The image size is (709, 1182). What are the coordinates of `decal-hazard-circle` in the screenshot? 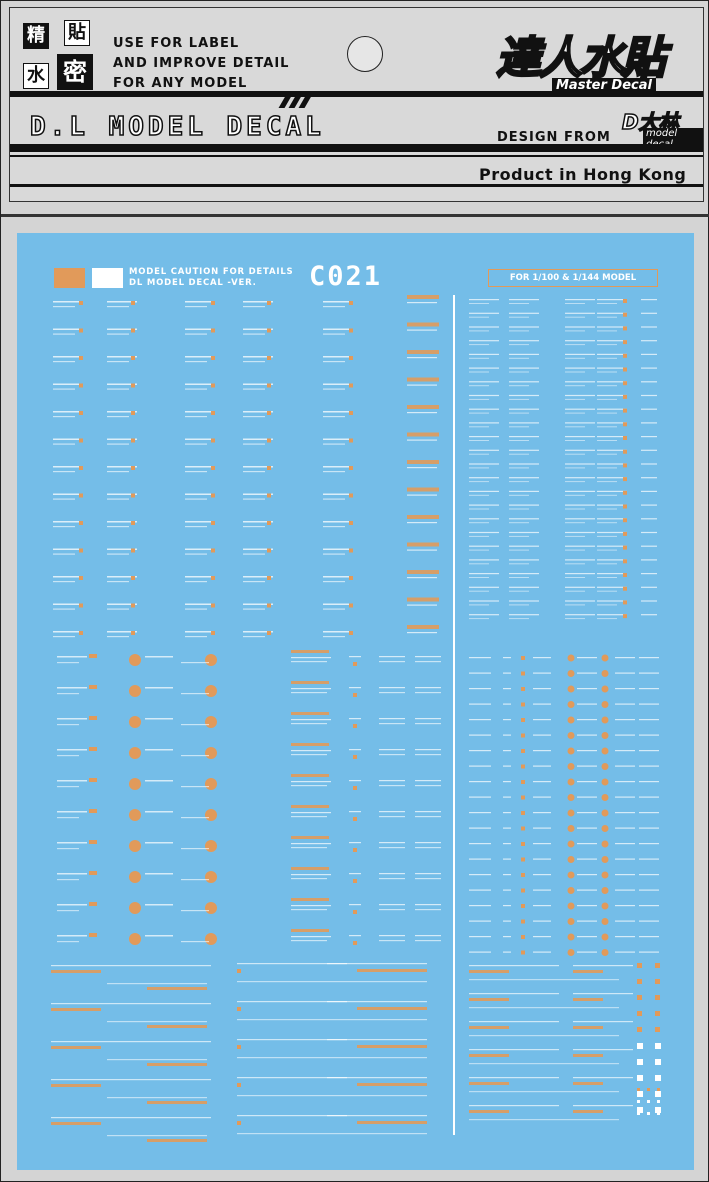 It's located at (211, 939).